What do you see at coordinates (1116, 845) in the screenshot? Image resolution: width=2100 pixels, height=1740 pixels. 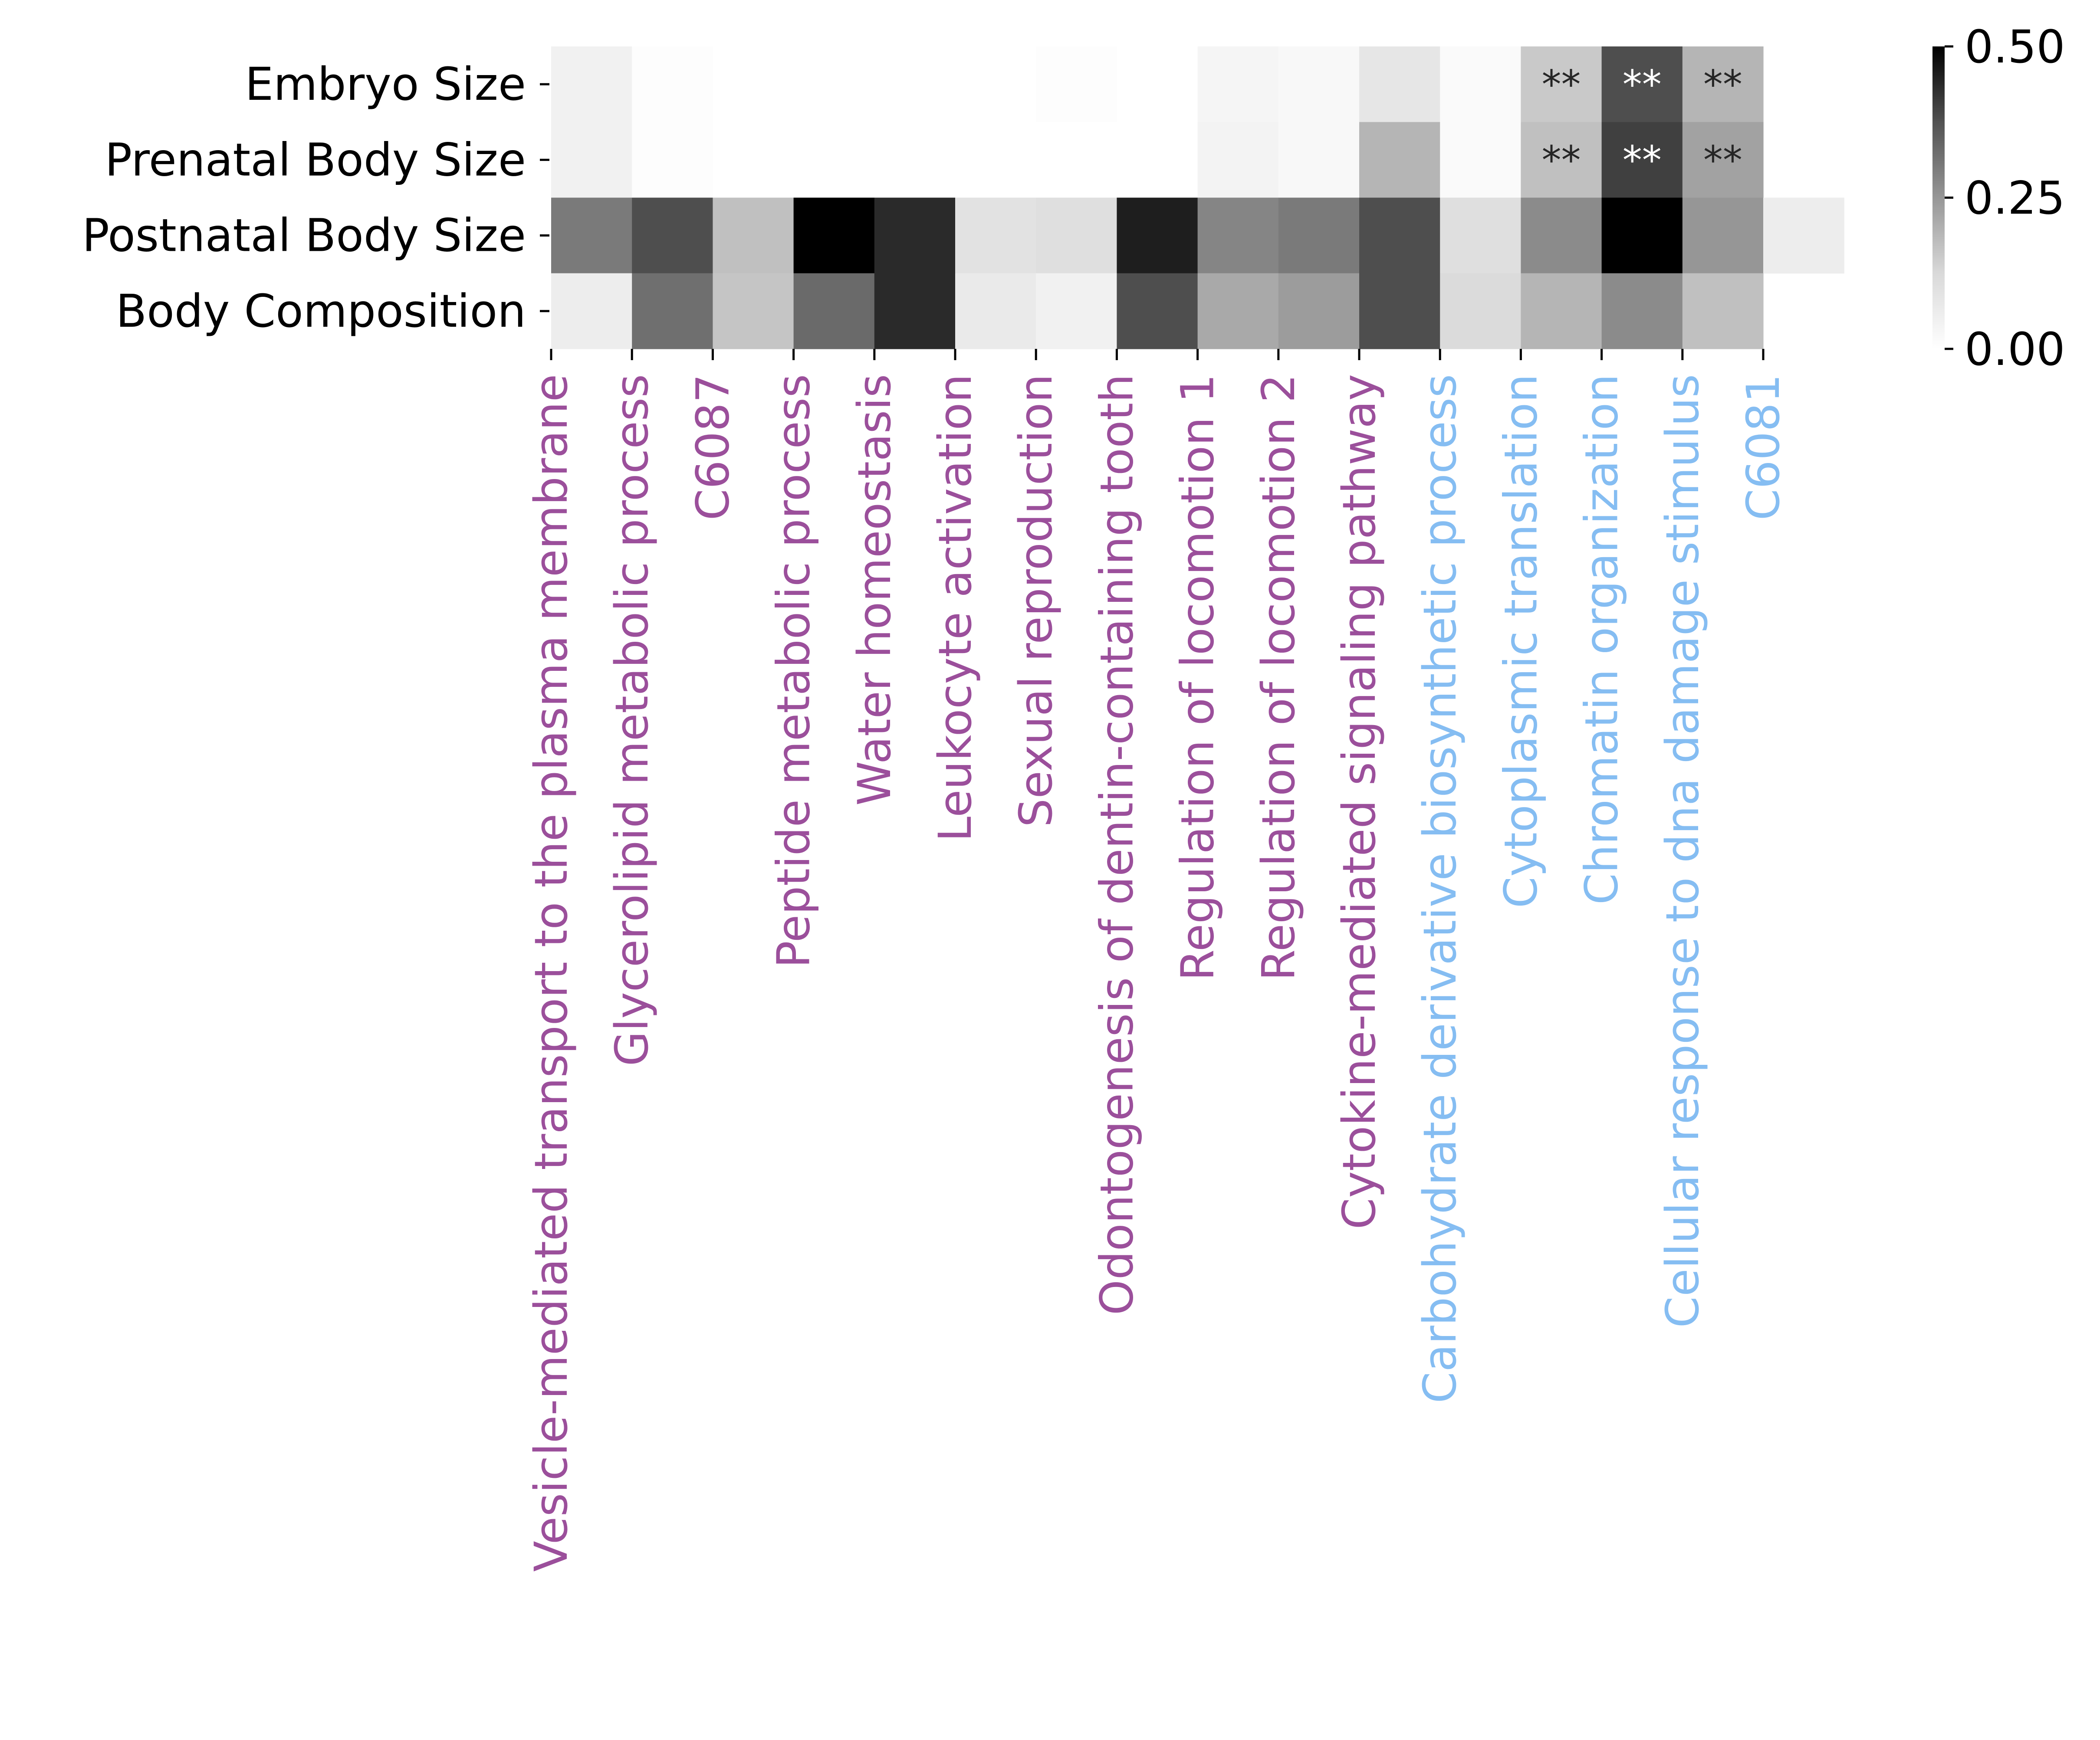 I see `column-label: Odontogenesis of dentin-containing tooth` at bounding box center [1116, 845].